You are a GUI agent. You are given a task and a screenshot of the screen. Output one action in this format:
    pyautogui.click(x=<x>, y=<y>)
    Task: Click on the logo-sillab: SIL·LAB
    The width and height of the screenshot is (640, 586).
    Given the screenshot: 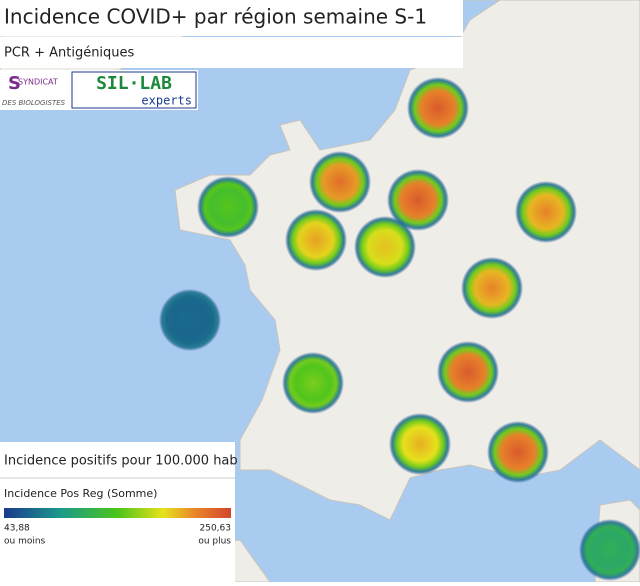 What is the action you would take?
    pyautogui.click(x=134, y=83)
    